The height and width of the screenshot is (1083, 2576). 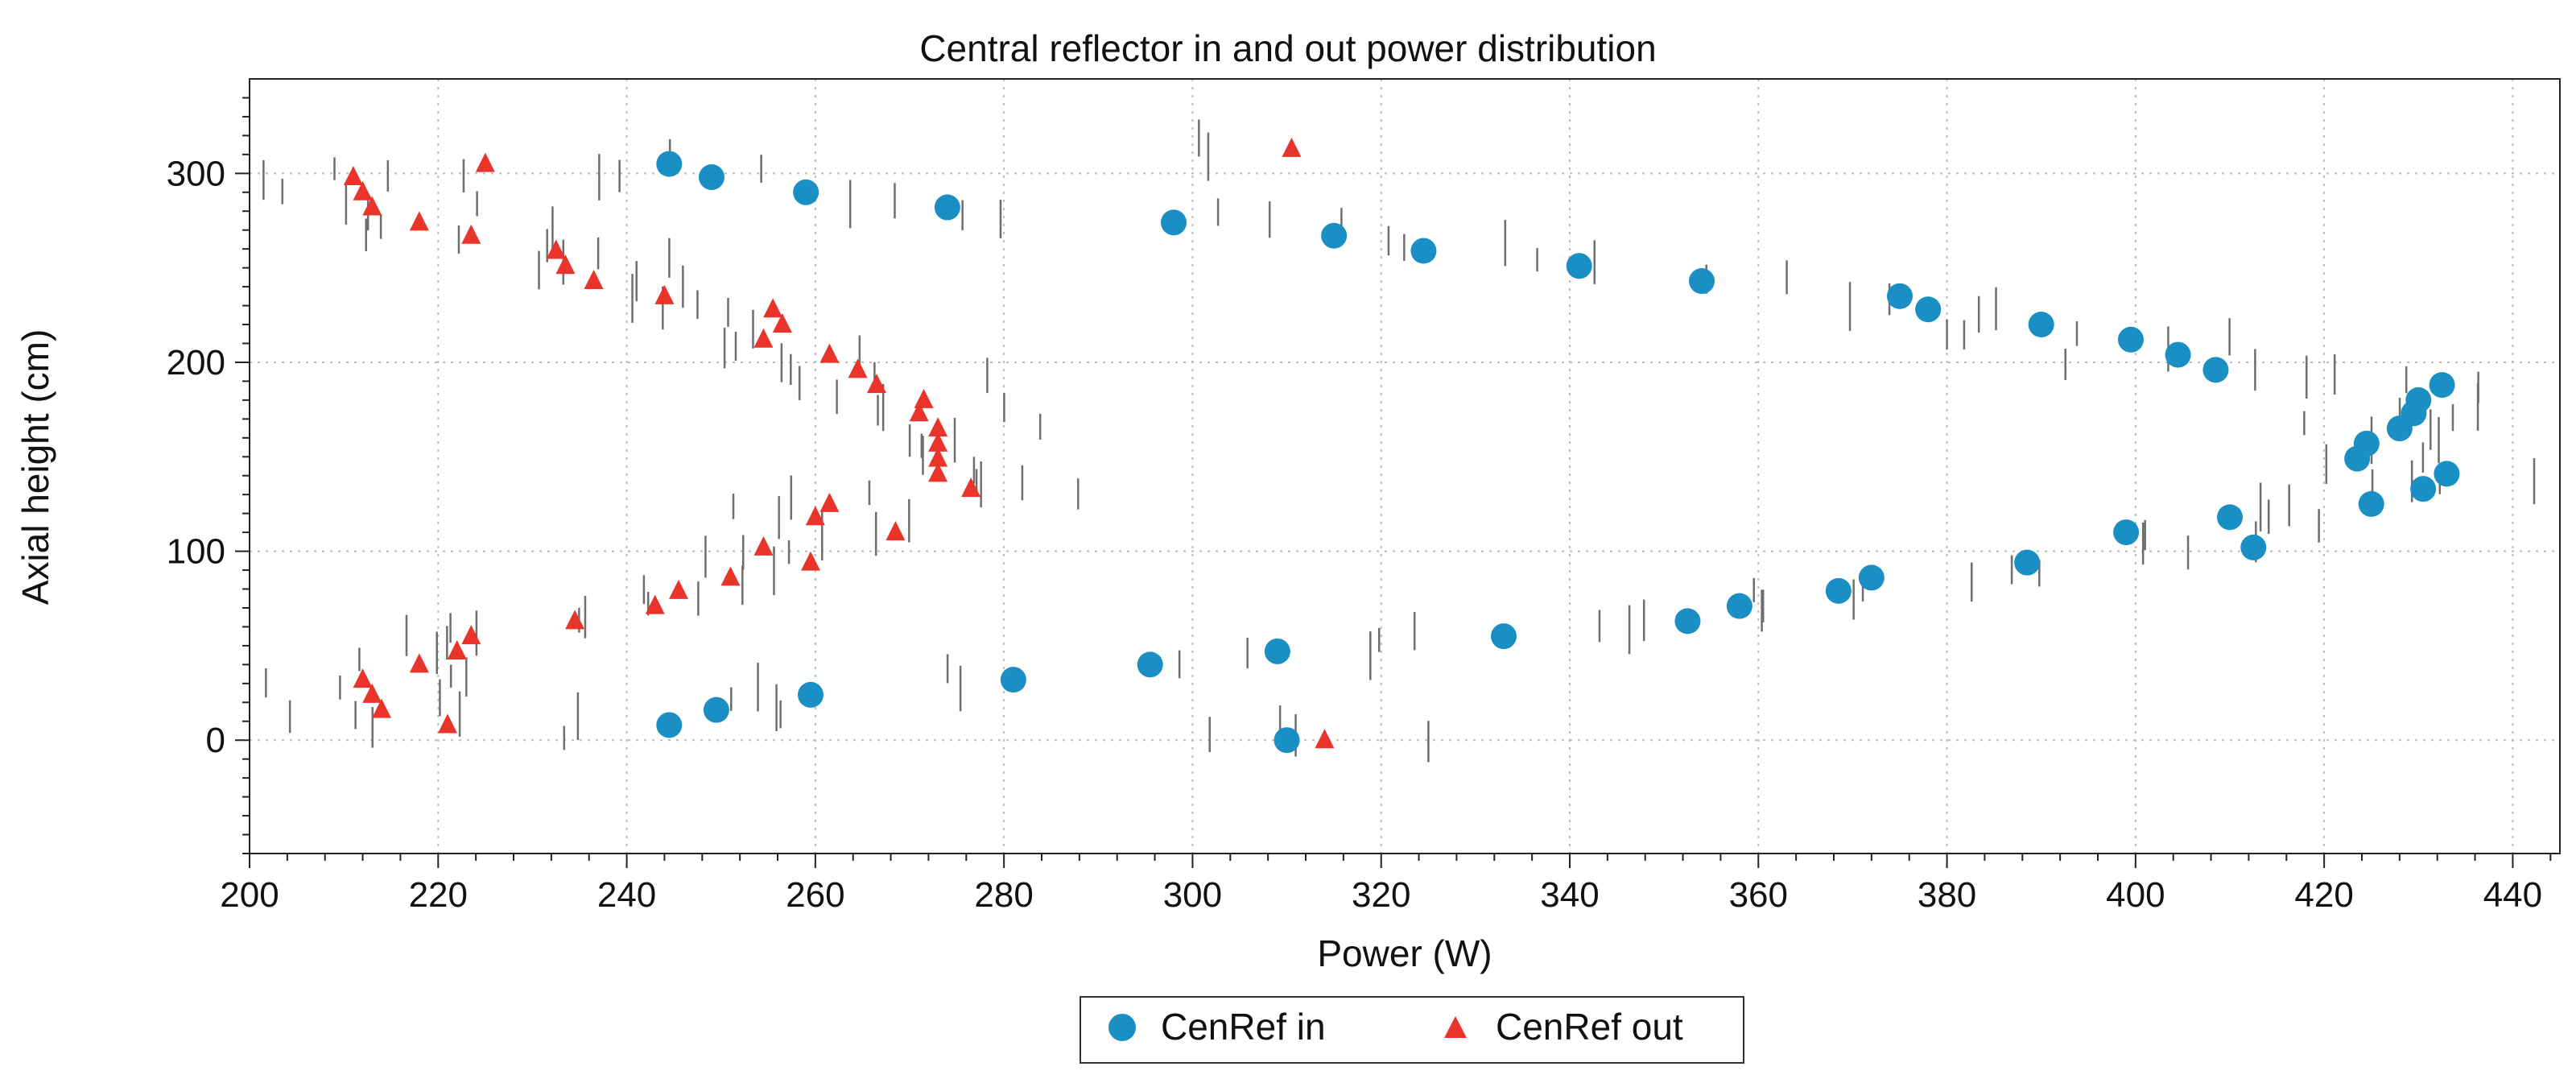 What do you see at coordinates (2323, 895) in the screenshot?
I see `x-tick-label: 420` at bounding box center [2323, 895].